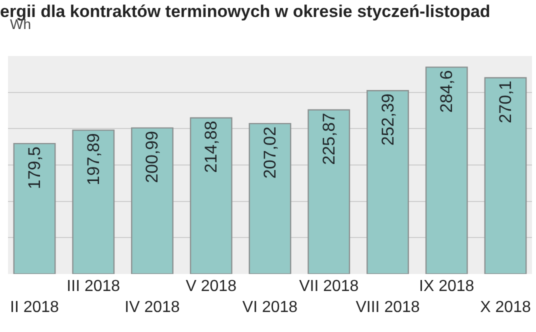 This screenshot has width=536, height=332. I want to click on x-tick-label: V 2018, so click(211, 286).